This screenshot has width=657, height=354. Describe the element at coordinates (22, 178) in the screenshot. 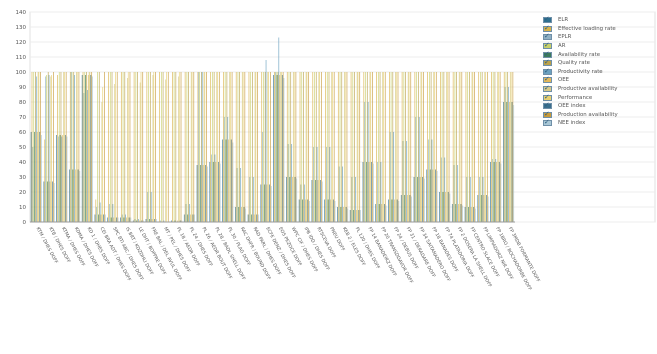

I see `y-tick-label: 30` at that location.